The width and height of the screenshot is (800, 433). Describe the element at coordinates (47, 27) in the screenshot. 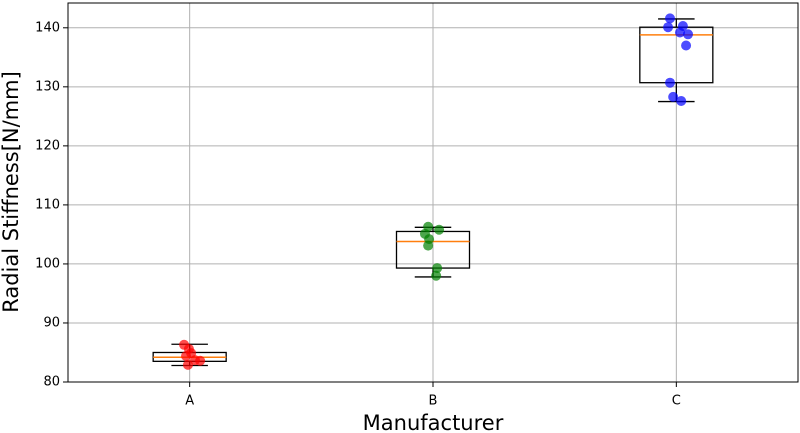

I see `y-tick-label: 140` at that location.